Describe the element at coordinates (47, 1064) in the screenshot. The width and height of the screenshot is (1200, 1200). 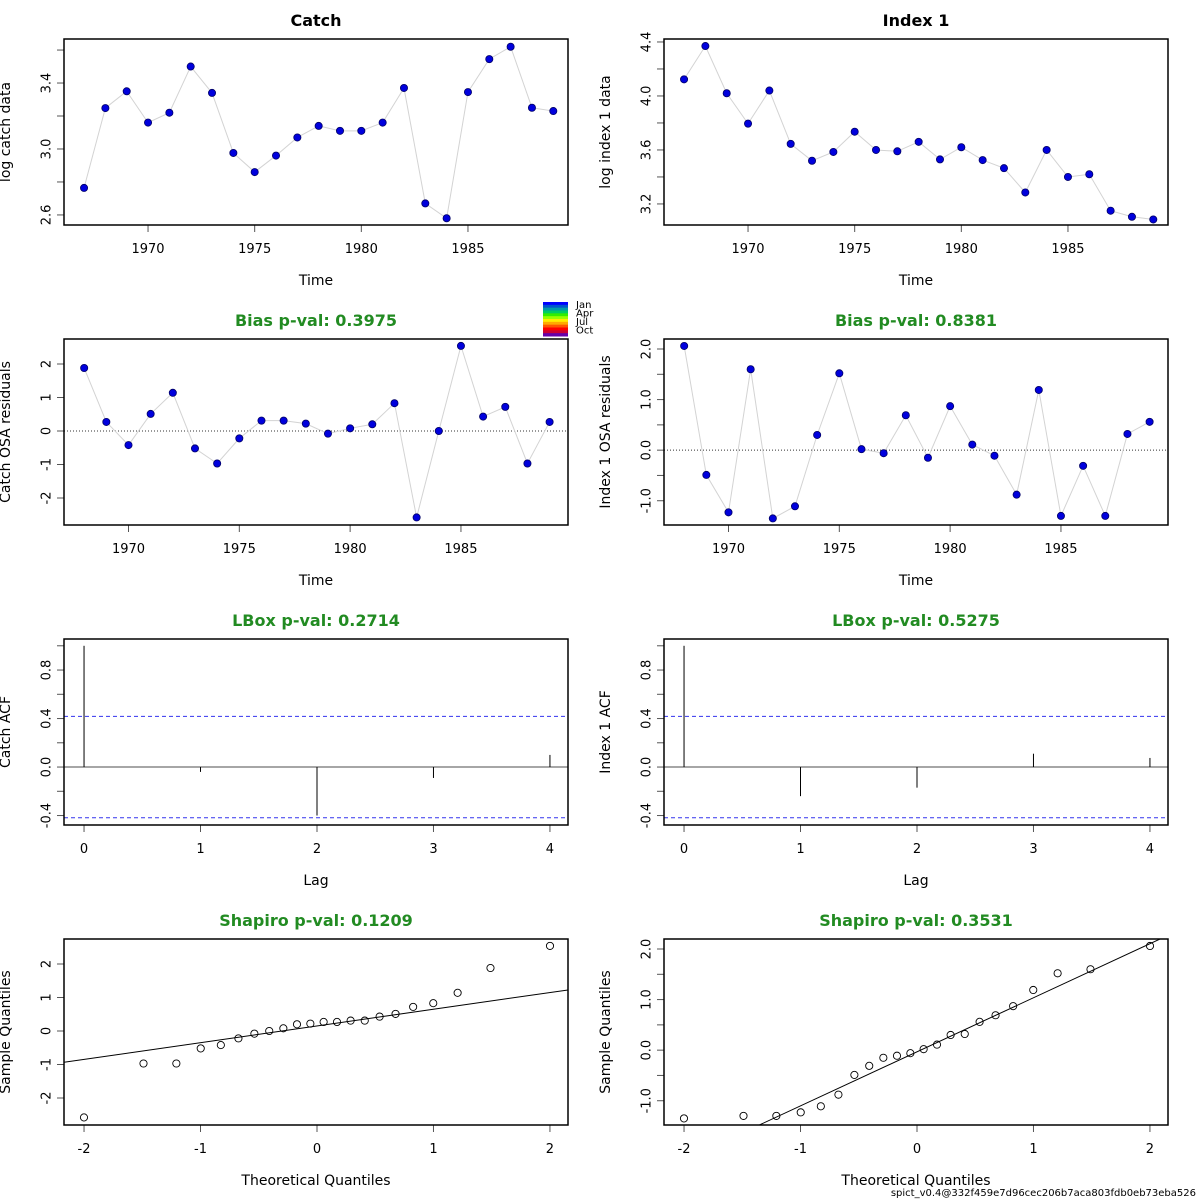
I see `y-tick-label: -1` at that location.